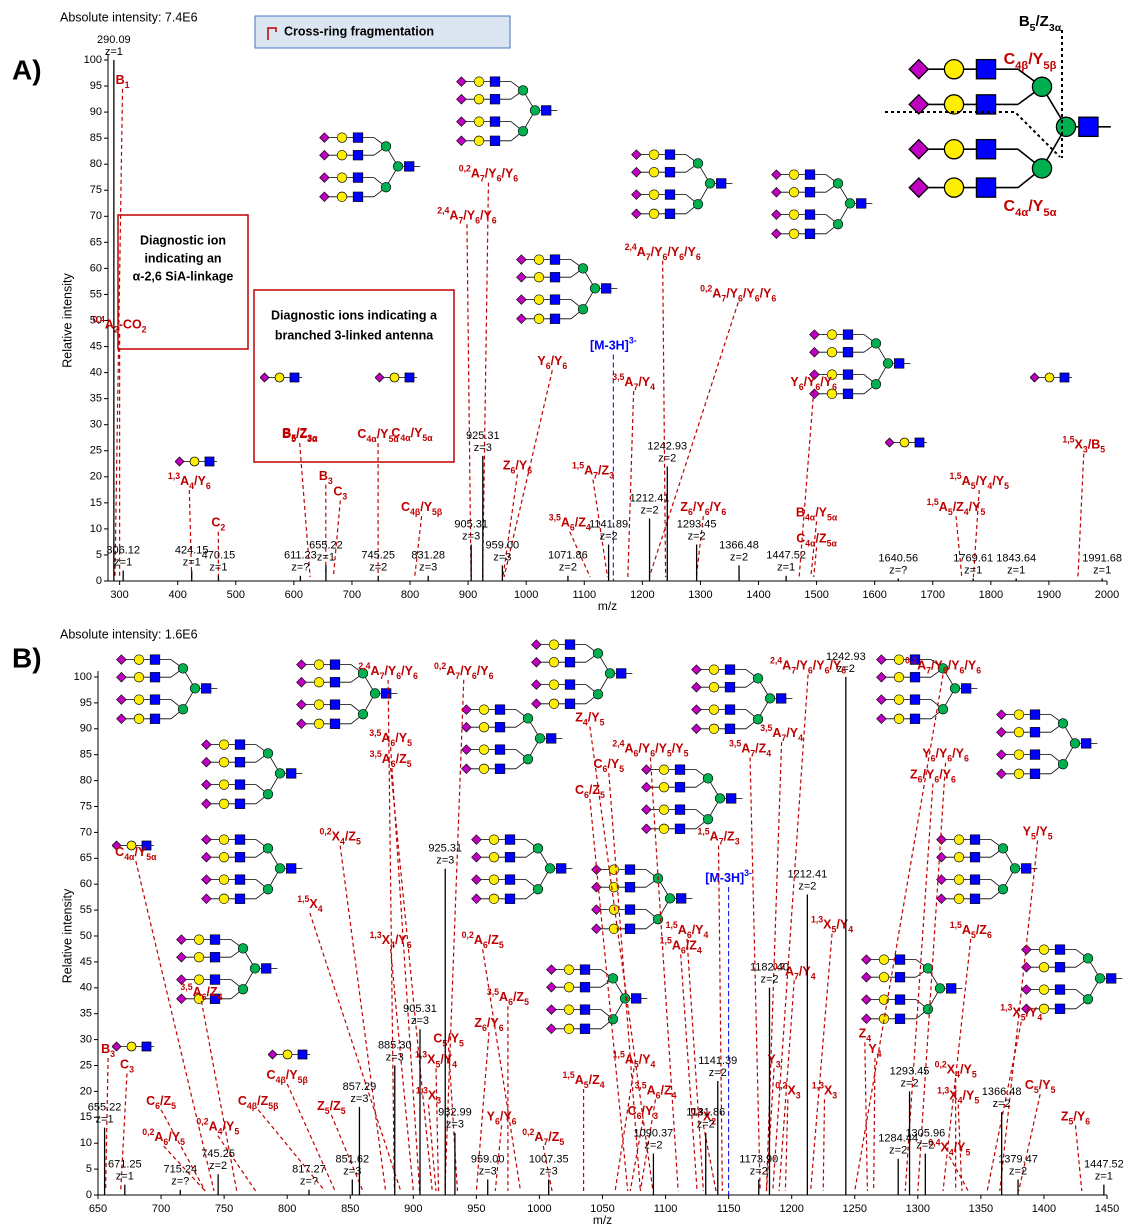 The image size is (1126, 1224). What do you see at coordinates (224, 1209) in the screenshot?
I see `x-tick-label: 750` at bounding box center [224, 1209].